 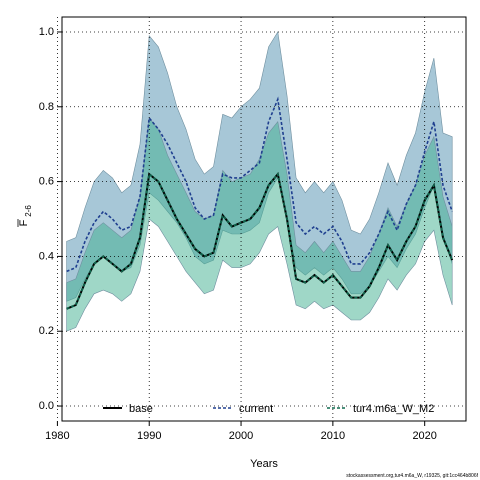 What do you see at coordinates (46, 331) in the screenshot?
I see `y-tick-label: 0.2` at bounding box center [46, 331].